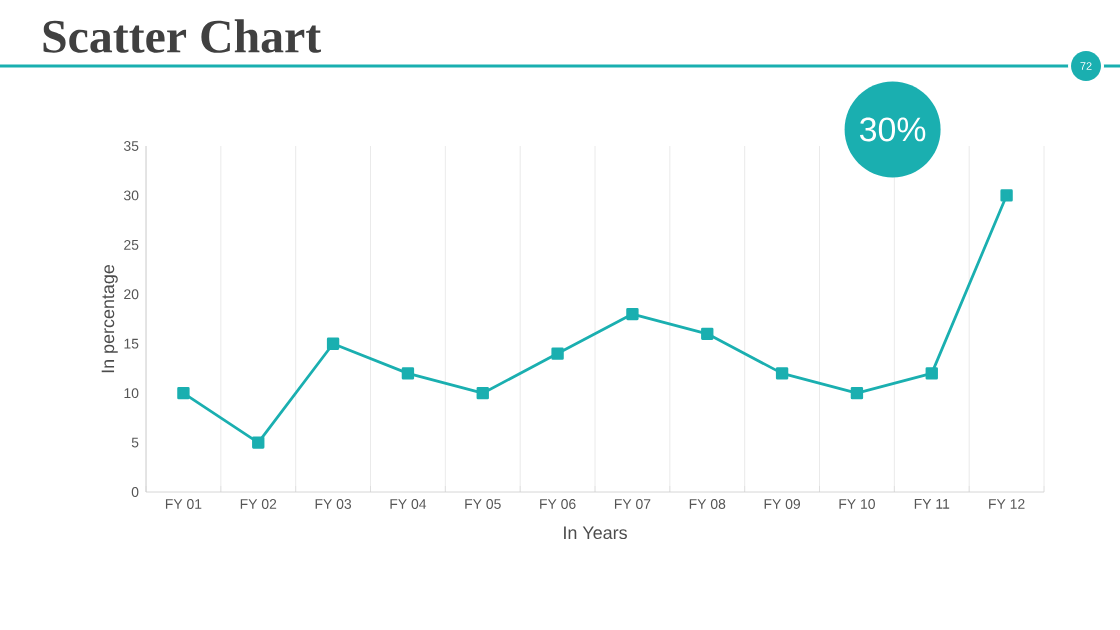 The image size is (1120, 630). Describe the element at coordinates (595, 533) in the screenshot. I see `x-axis-title: In Years` at that location.